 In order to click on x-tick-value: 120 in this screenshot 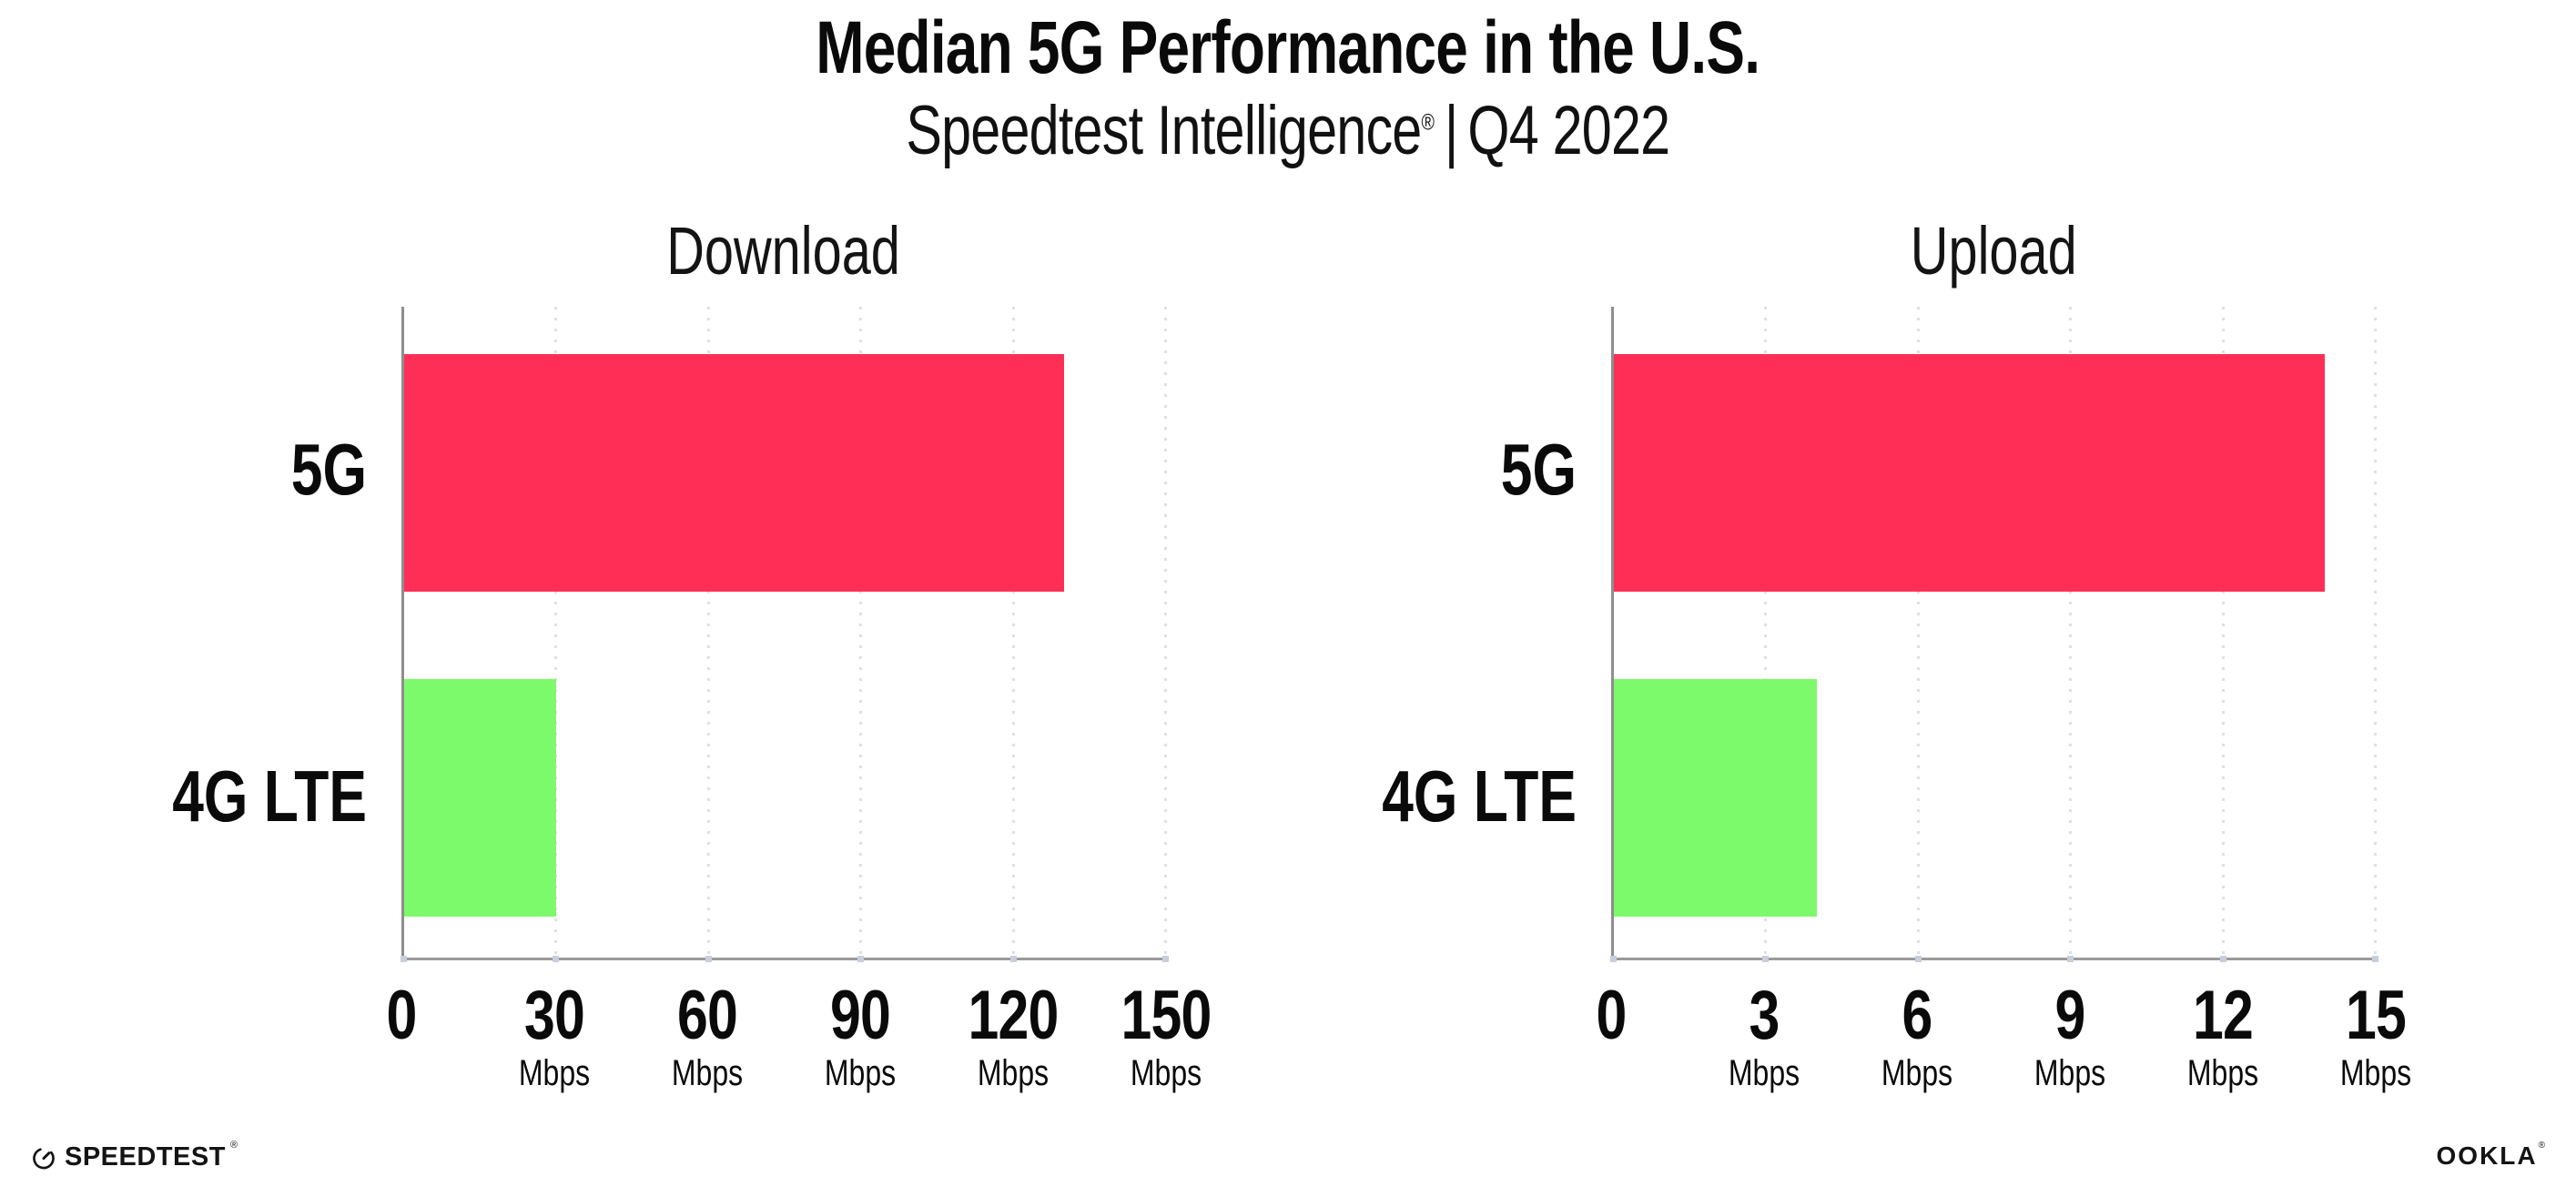, I will do `click(1013, 1015)`.